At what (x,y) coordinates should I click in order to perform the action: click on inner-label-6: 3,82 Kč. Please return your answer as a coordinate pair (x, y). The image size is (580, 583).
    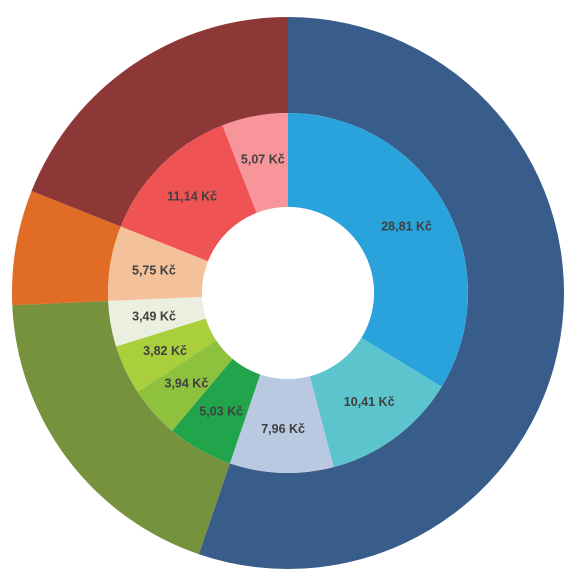
    Looking at the image, I should click on (165, 351).